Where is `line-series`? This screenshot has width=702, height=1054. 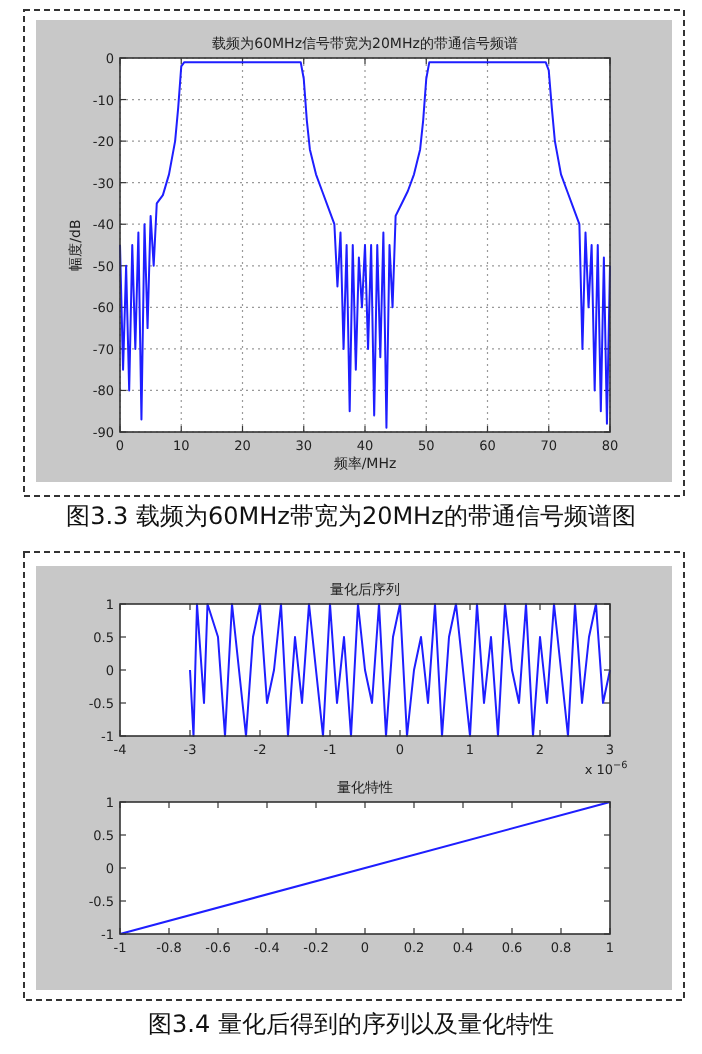 line-series is located at coordinates (400, 670).